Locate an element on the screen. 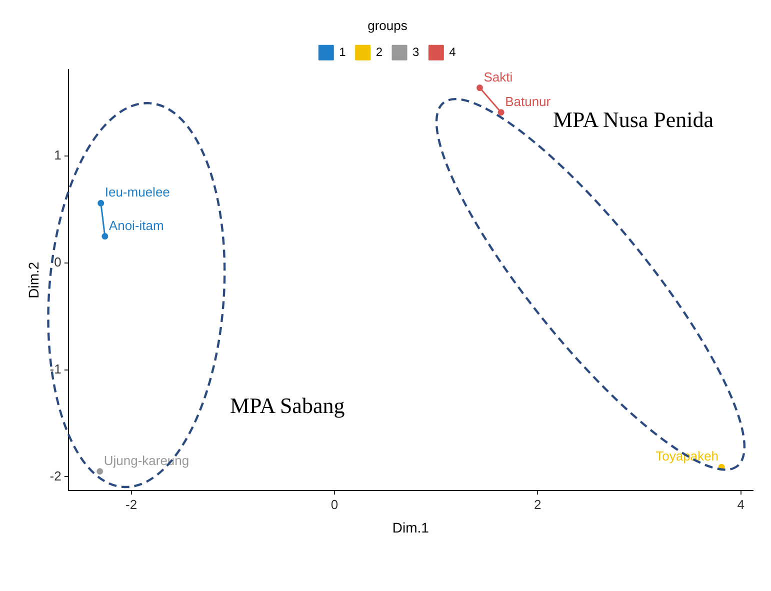 The height and width of the screenshot is (591, 771). y-tick-label: -2 is located at coordinates (56, 476).